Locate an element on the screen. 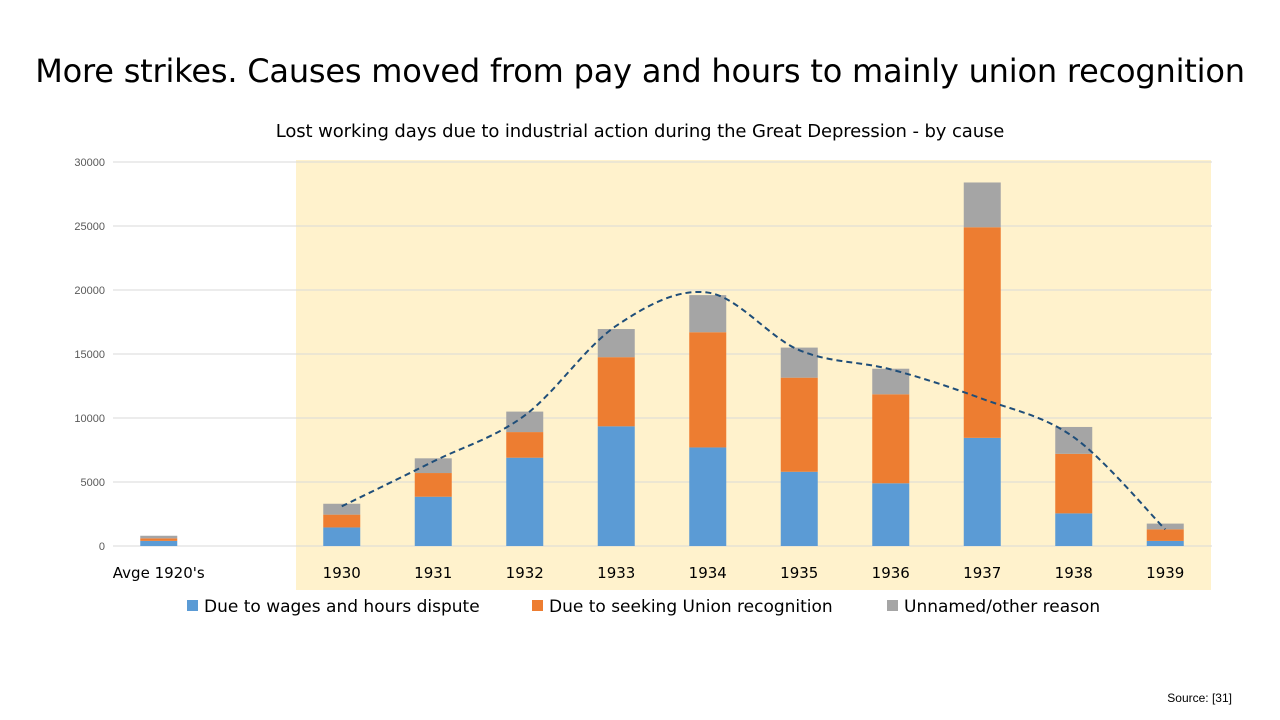 The image size is (1280, 720). x-tick-label: 1930 is located at coordinates (342, 573).